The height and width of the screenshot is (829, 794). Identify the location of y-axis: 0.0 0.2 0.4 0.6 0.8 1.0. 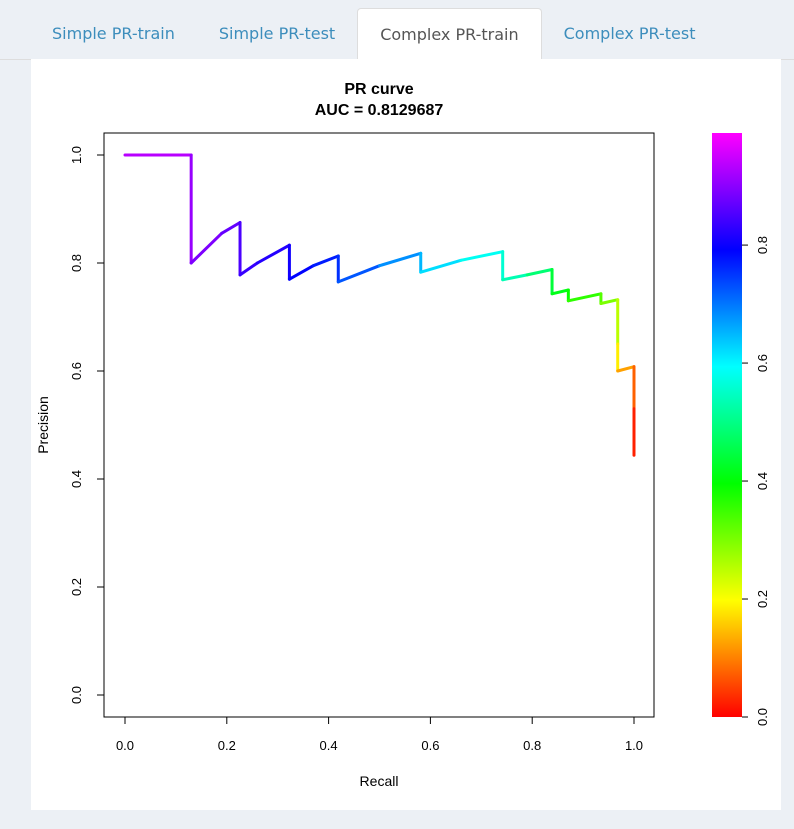
(87, 425).